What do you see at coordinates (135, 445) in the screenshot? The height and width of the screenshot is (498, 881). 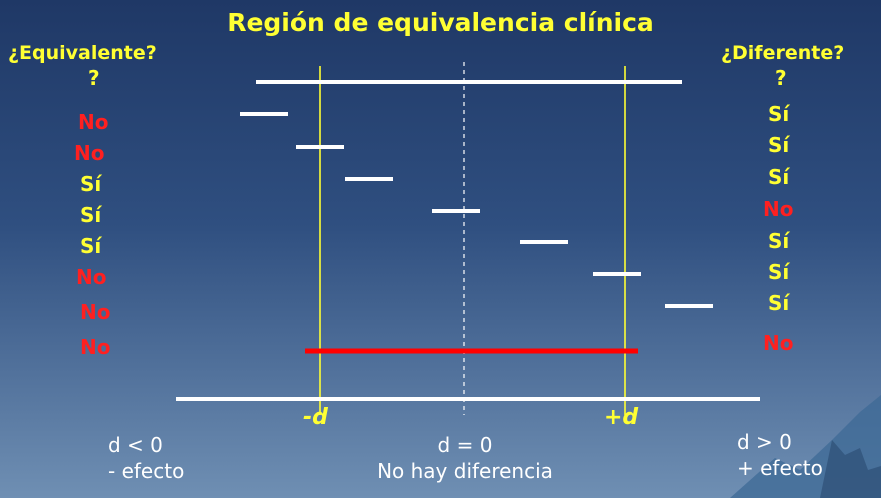 I see `negative-effect-line1: d < 0` at bounding box center [135, 445].